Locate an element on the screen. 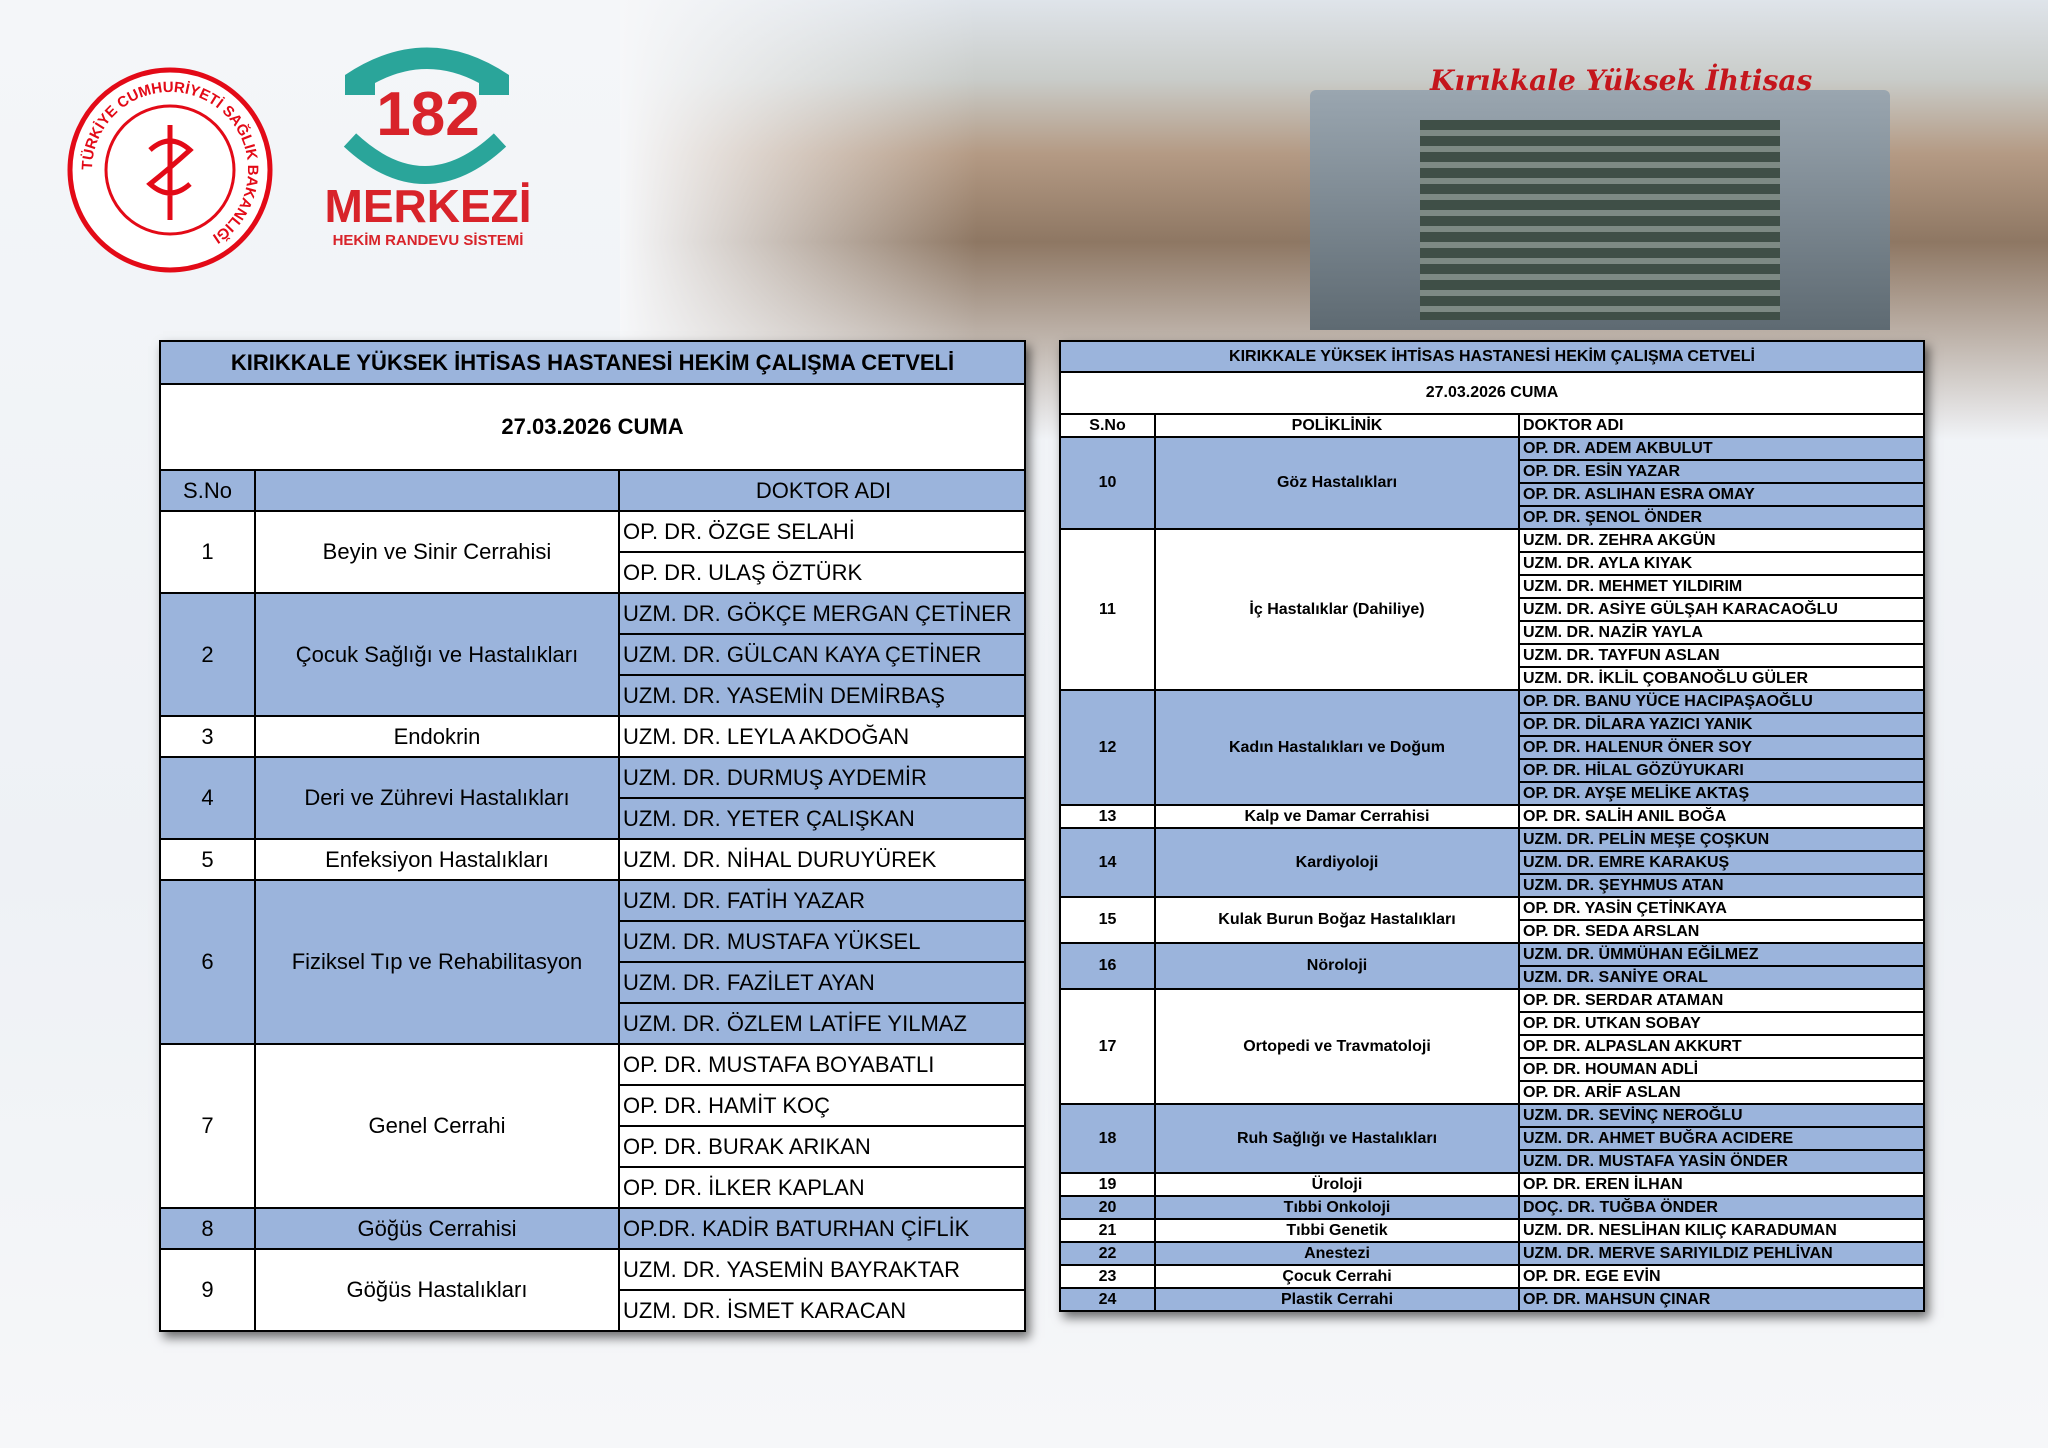 Image resolution: width=2048 pixels, height=1448 pixels. doctor-row: UZM. DR. ŞEYHMUS ATAN is located at coordinates (1493, 885).